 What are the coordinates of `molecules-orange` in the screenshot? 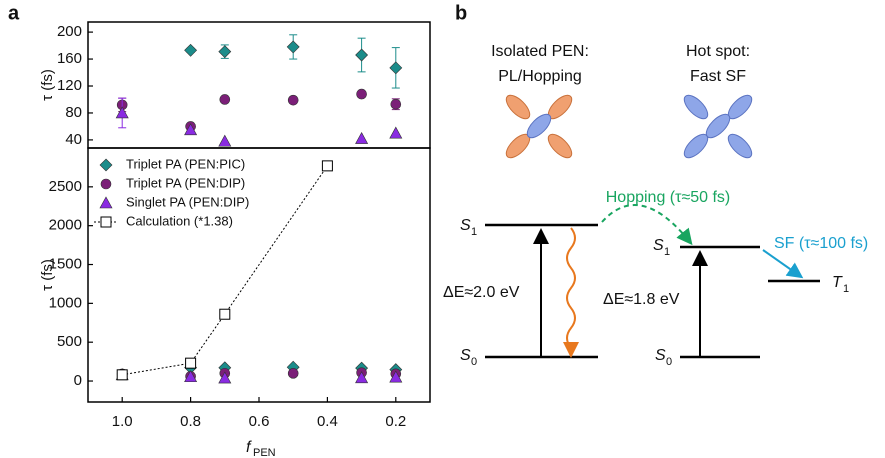 It's located at (539, 126).